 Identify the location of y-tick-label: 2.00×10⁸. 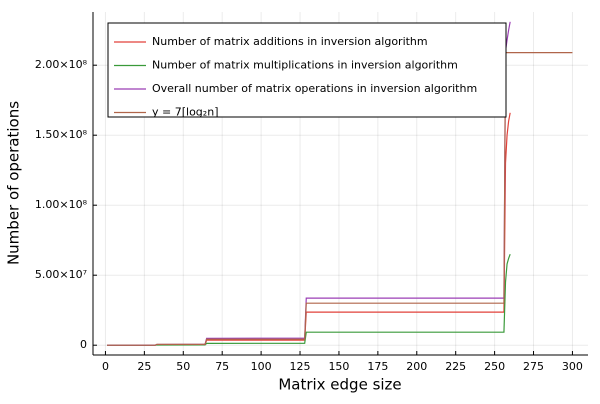
(61, 64).